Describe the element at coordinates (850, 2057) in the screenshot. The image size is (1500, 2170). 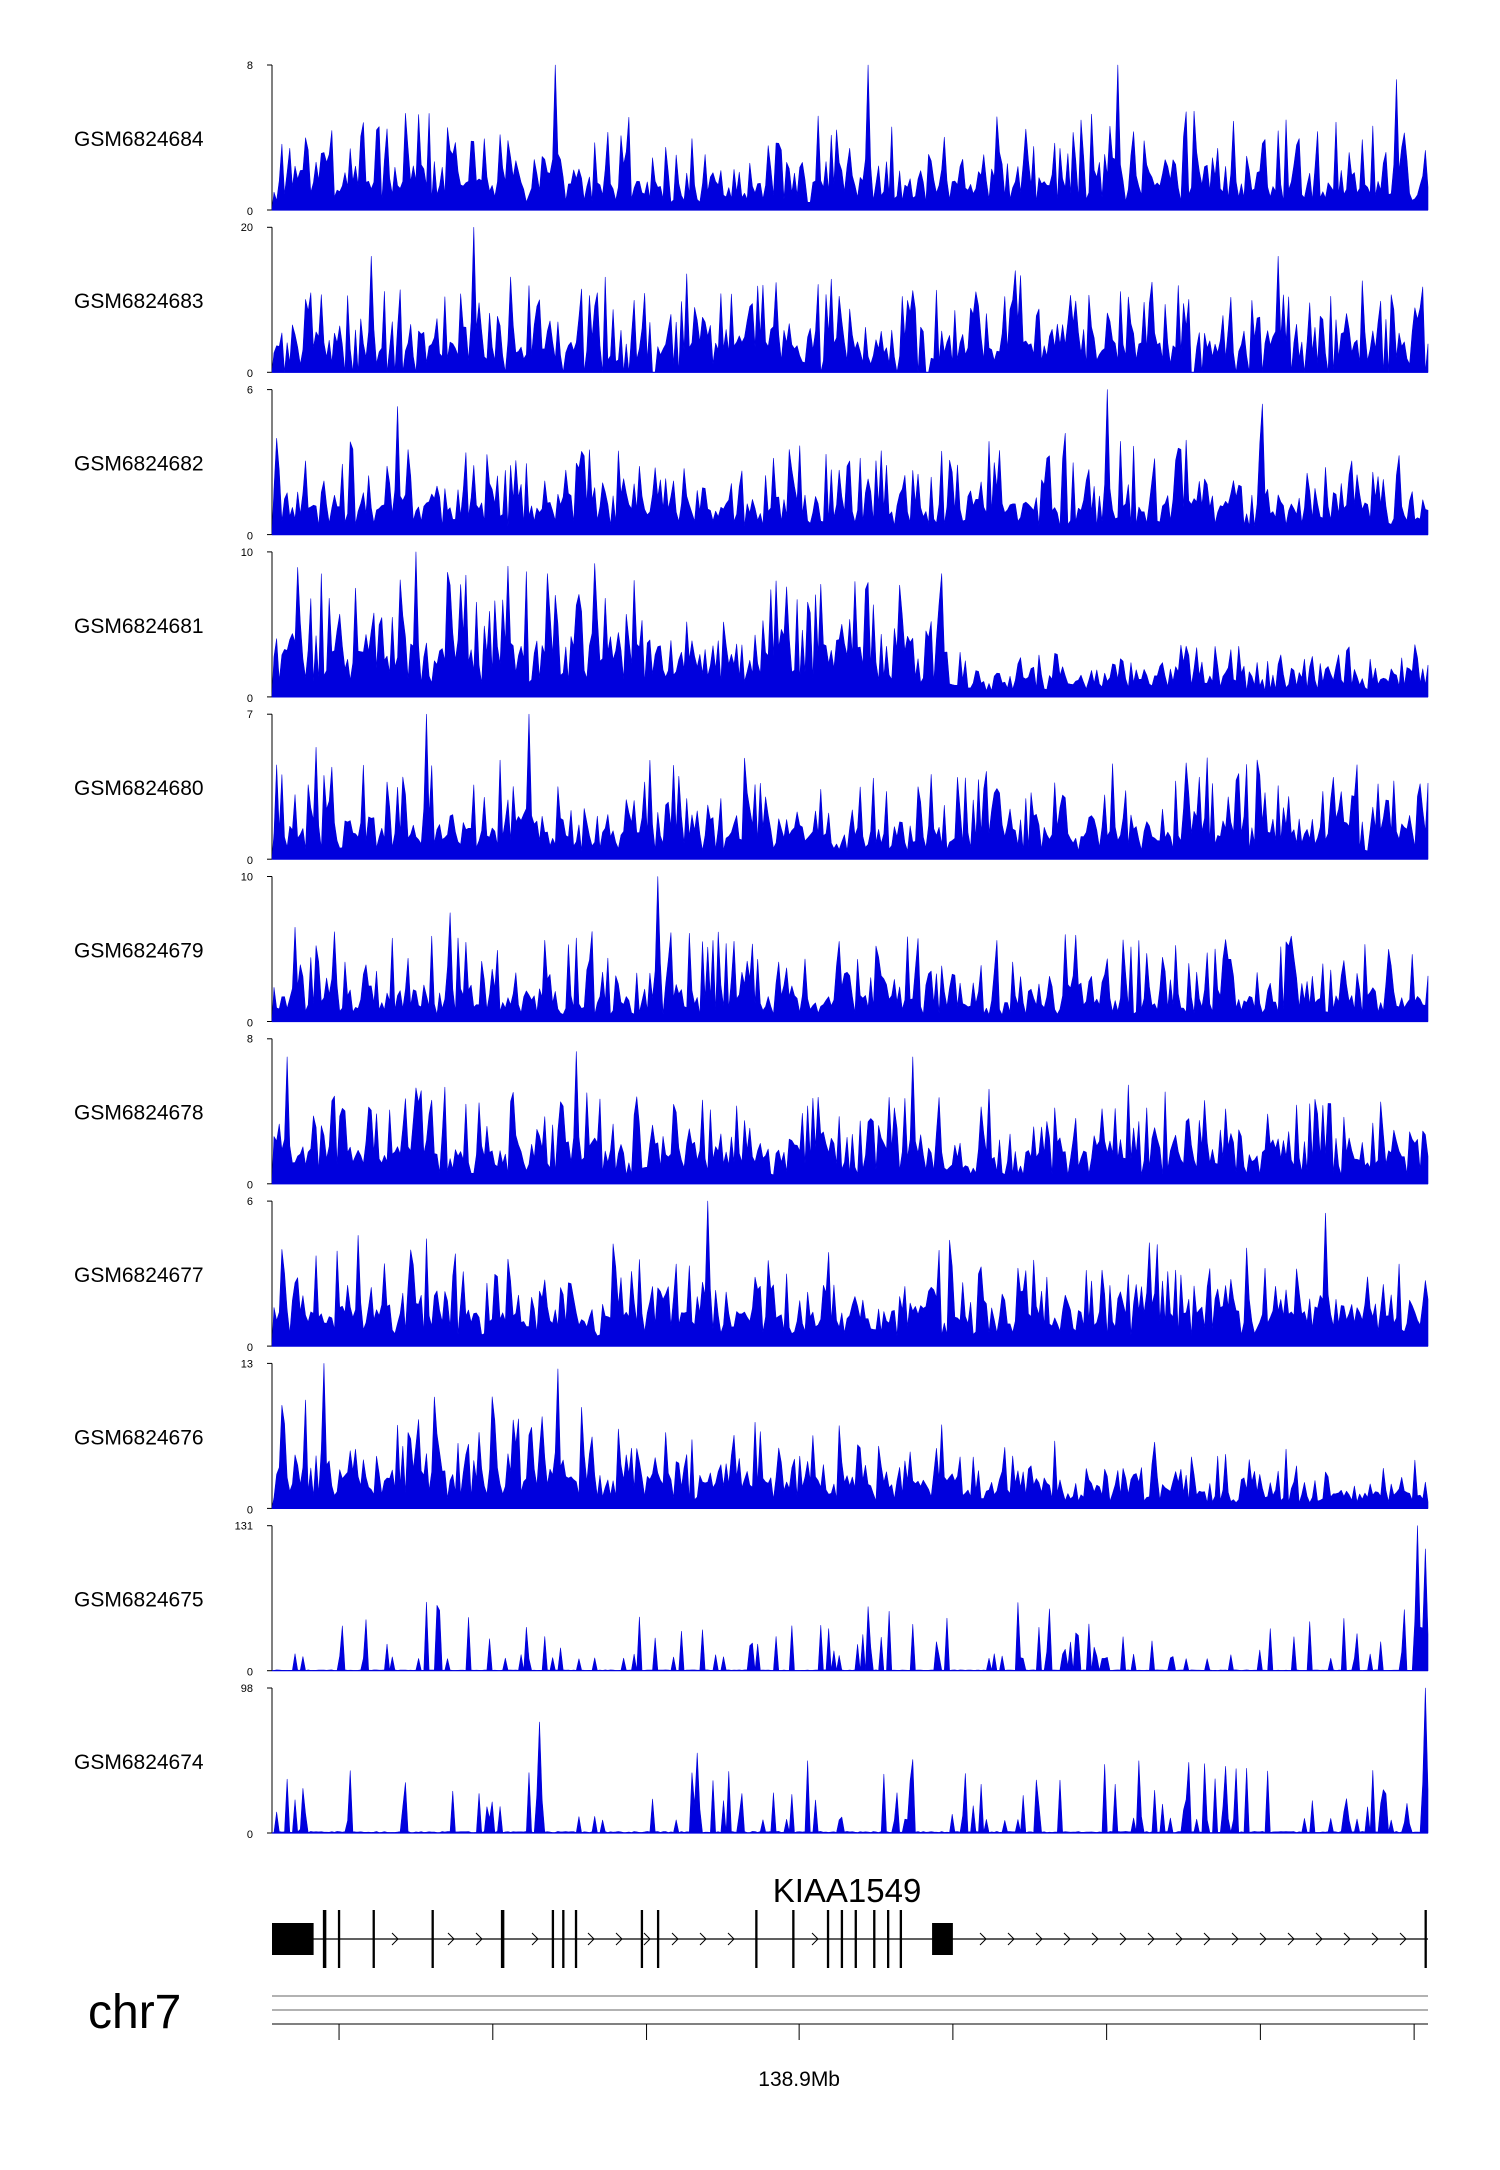
I see `coordinate-ruler: 138.9Mb` at that location.